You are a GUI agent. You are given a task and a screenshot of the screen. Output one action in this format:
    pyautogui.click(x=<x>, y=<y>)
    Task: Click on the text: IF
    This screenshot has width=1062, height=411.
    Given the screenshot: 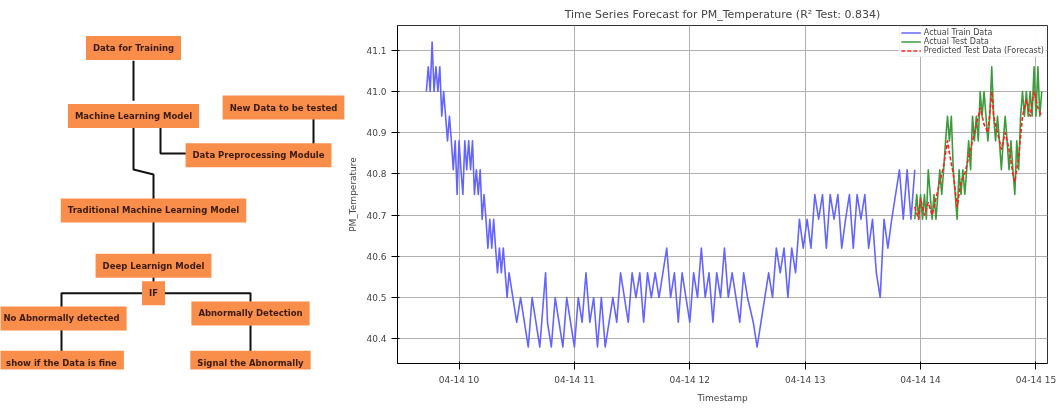 What is the action you would take?
    pyautogui.click(x=154, y=293)
    